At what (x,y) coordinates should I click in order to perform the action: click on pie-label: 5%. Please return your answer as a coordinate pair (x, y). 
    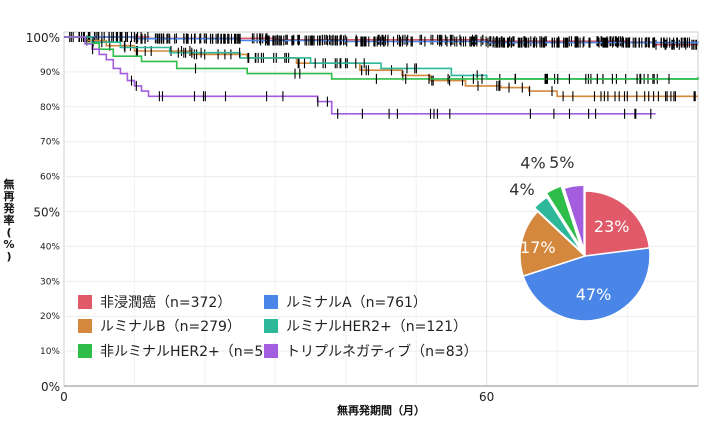
    Looking at the image, I should click on (561, 162).